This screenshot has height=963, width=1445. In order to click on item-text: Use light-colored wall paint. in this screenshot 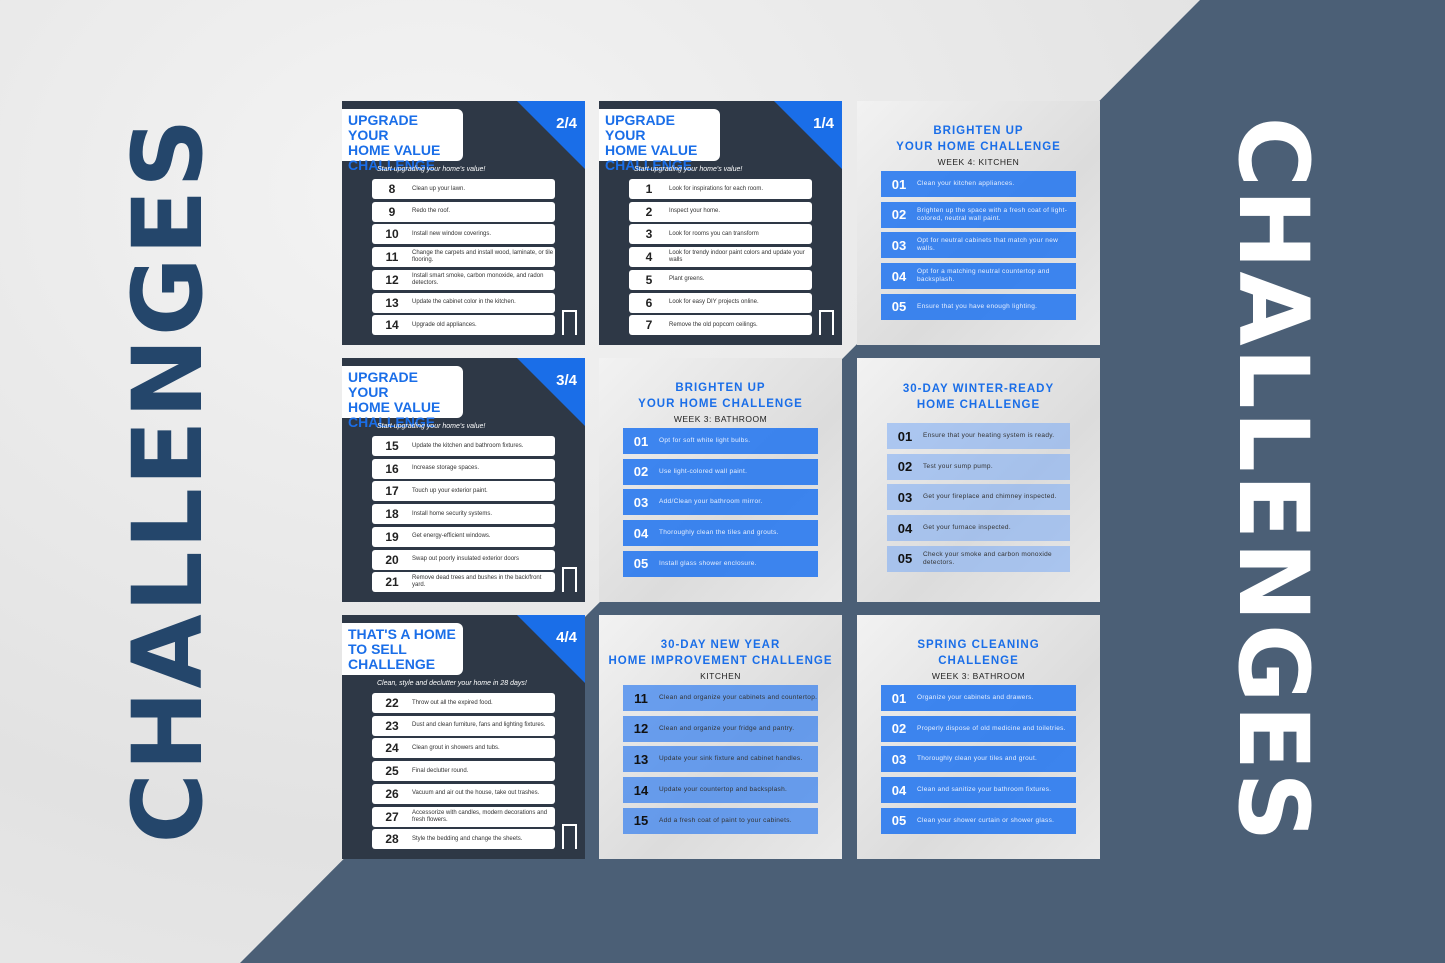, I will do `click(703, 471)`.